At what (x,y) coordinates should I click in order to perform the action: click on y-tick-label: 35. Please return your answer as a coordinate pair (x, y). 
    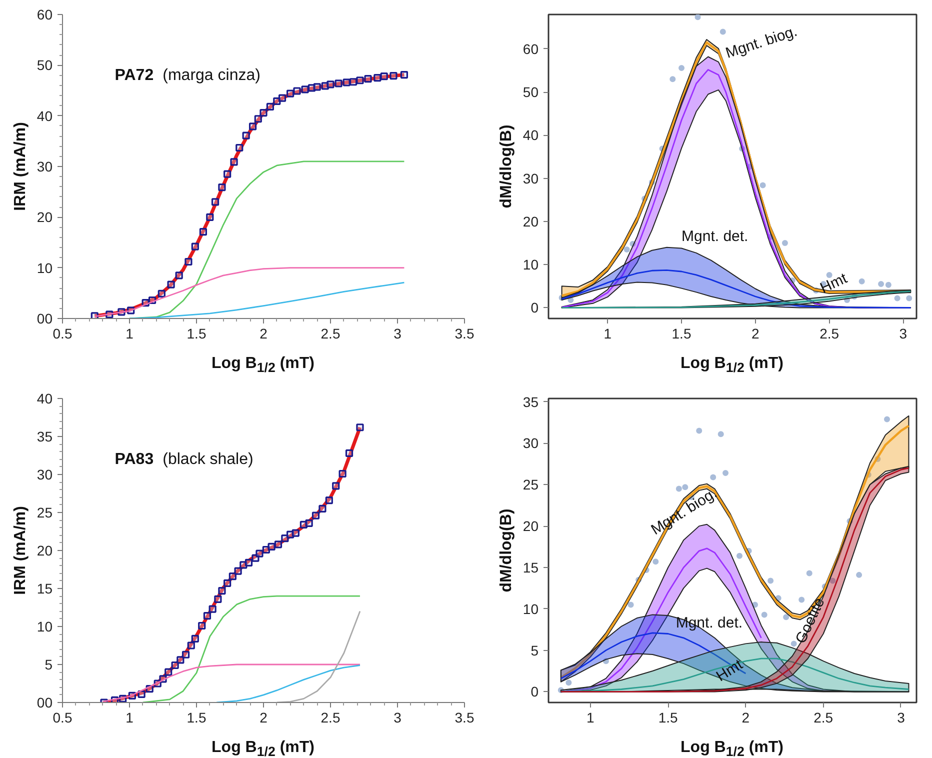
    Looking at the image, I should click on (530, 402).